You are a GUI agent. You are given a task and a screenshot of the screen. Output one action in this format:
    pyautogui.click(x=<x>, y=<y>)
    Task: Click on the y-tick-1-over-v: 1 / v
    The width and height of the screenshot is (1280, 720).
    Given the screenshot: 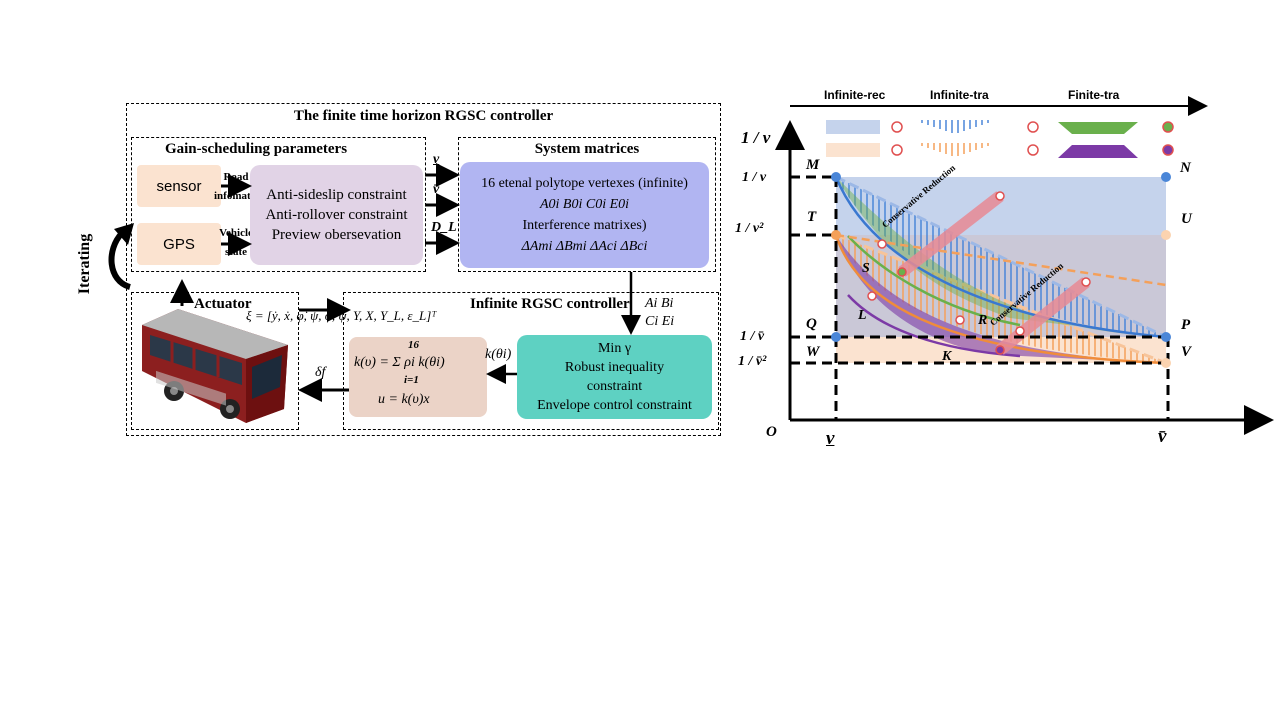 What is the action you would take?
    pyautogui.click(x=754, y=177)
    